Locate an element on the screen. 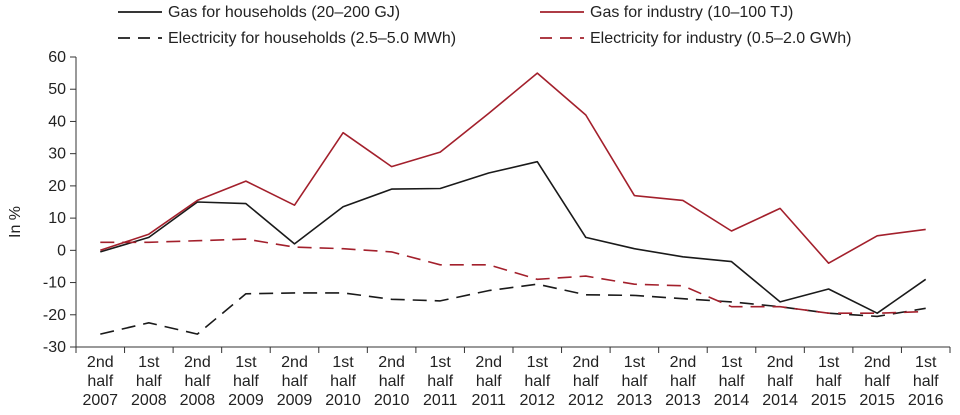 This screenshot has width=960, height=415. legend-item-3: Electricity for households (2.5–5.0 MWh) is located at coordinates (287, 38).